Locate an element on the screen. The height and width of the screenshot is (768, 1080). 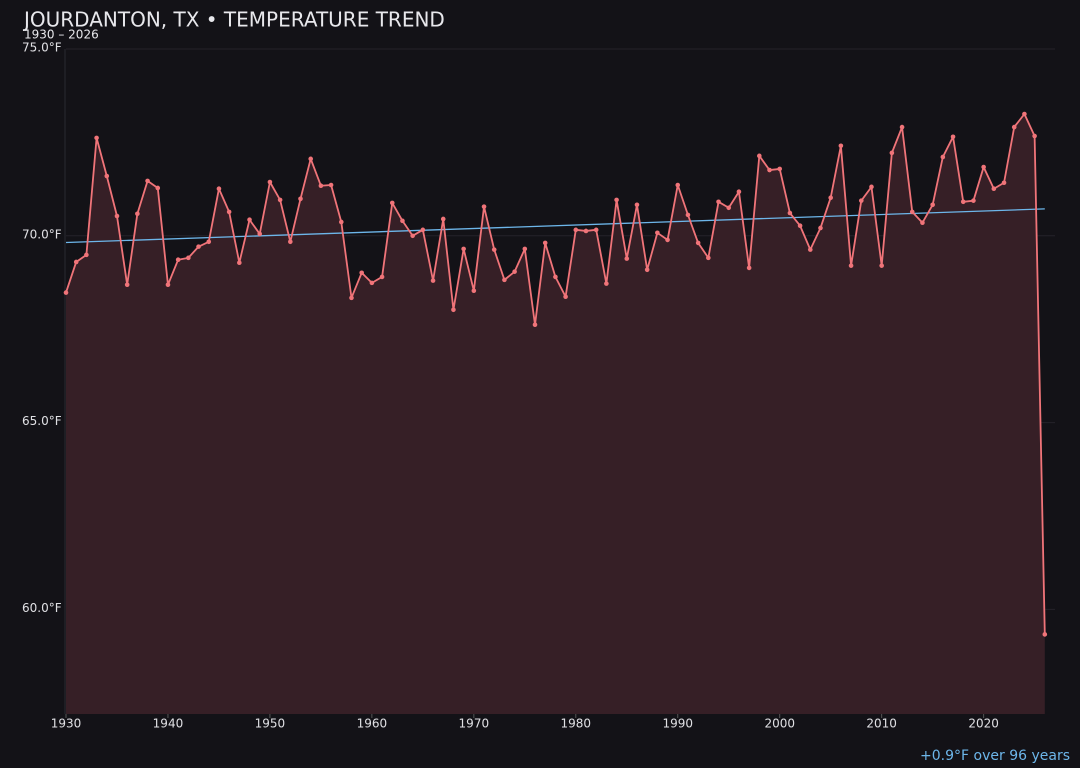
x-tick-label: 1980 is located at coordinates (576, 724).